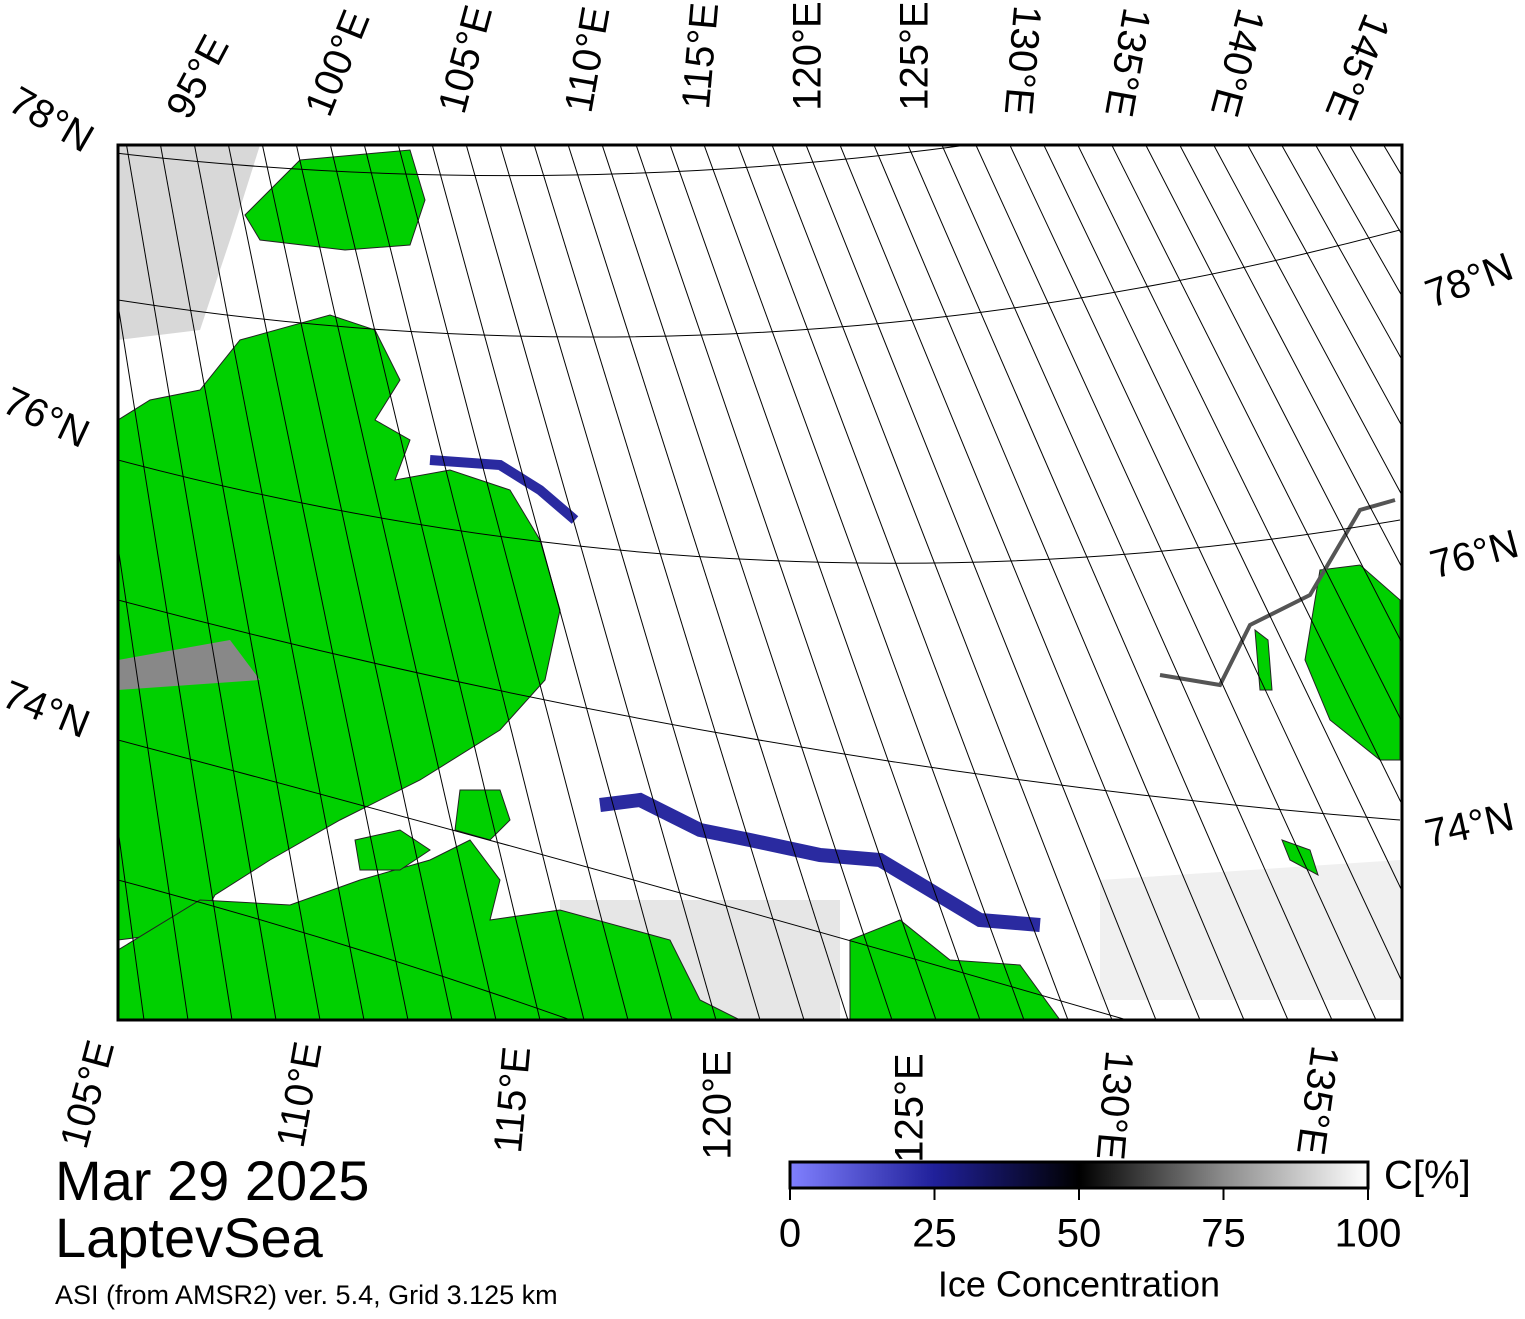  What do you see at coordinates (1368, 1234) in the screenshot?
I see `colorbar-tick-label: 100` at bounding box center [1368, 1234].